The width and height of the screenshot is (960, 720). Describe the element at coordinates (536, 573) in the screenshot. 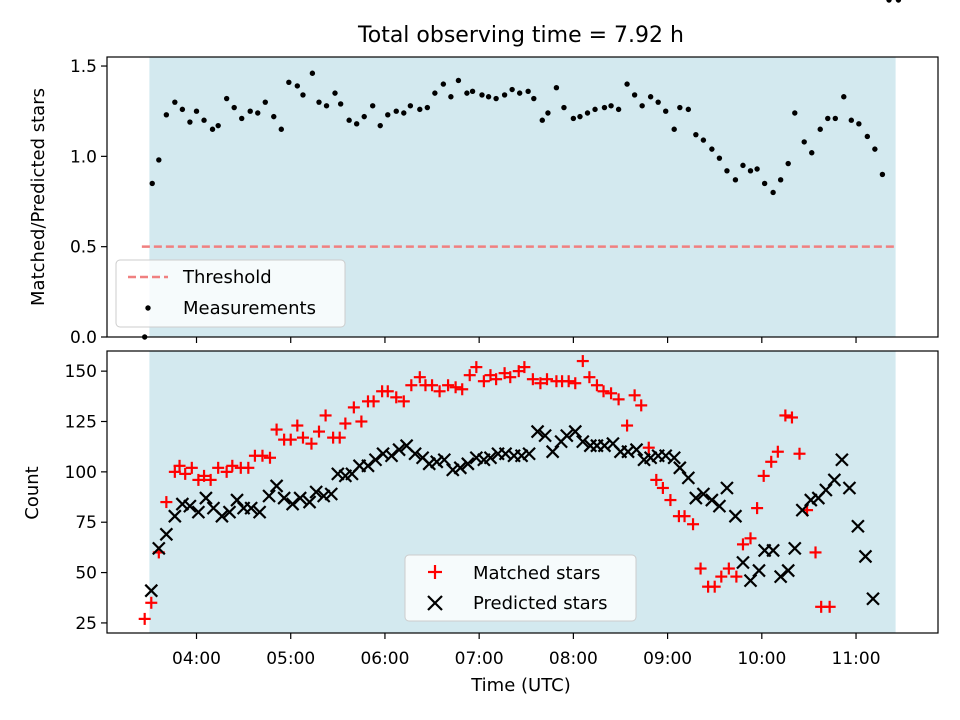

I see `matched-legend-label: Matched stars` at that location.